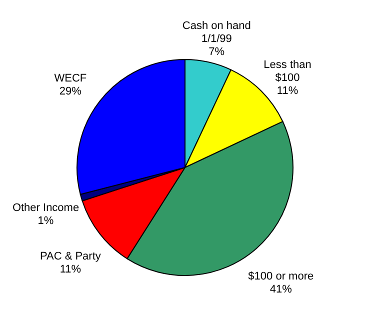 The width and height of the screenshot is (370, 335). Describe the element at coordinates (70, 92) in the screenshot. I see `data-label: 29%` at that location.